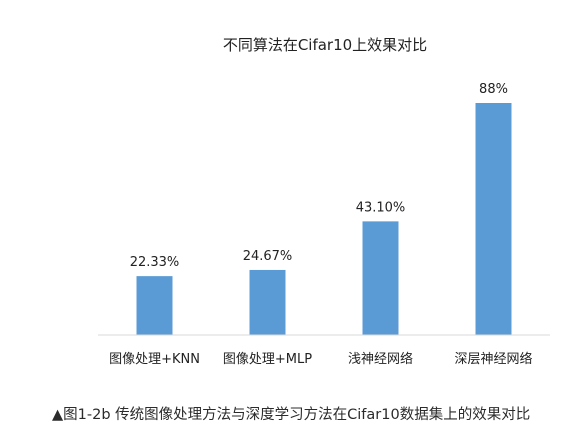  What do you see at coordinates (155, 262) in the screenshot?
I see `data-label-1: 22.33%` at bounding box center [155, 262].